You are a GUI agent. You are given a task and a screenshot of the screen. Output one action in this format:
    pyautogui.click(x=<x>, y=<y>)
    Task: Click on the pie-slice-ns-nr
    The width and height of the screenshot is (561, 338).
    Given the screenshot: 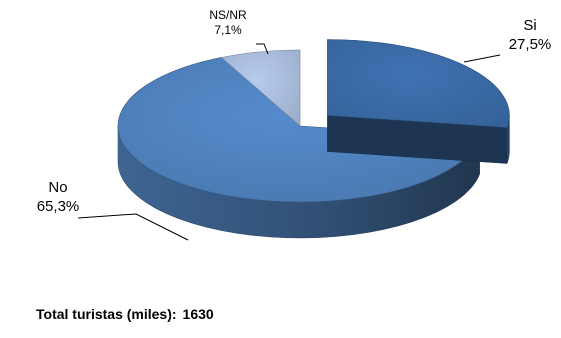 What is the action you would take?
    pyautogui.click(x=260, y=88)
    